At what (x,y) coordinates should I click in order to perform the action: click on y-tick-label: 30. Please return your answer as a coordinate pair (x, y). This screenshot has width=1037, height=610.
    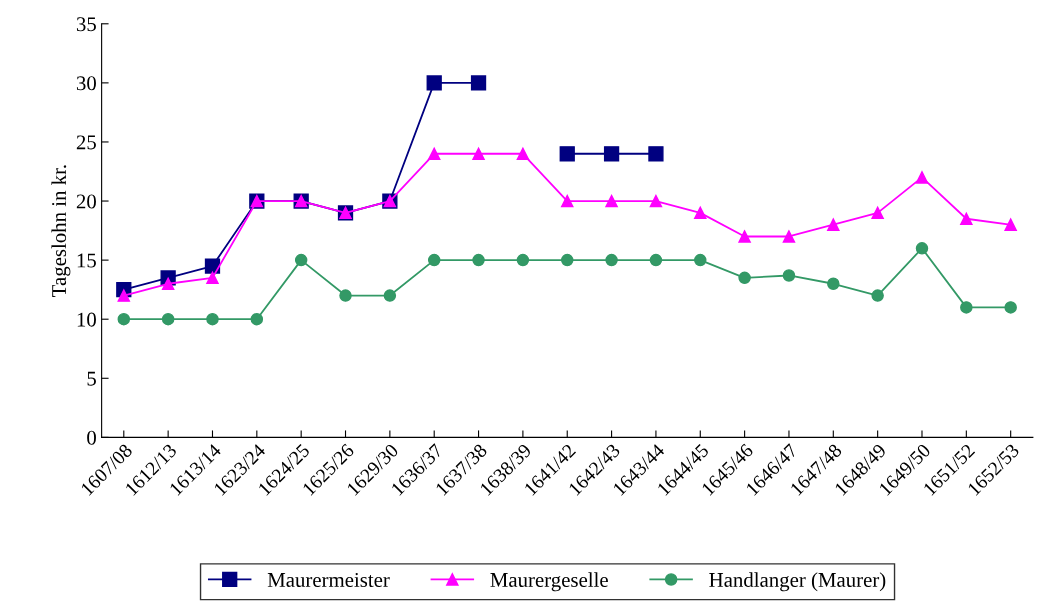
    Looking at the image, I should click on (86, 83).